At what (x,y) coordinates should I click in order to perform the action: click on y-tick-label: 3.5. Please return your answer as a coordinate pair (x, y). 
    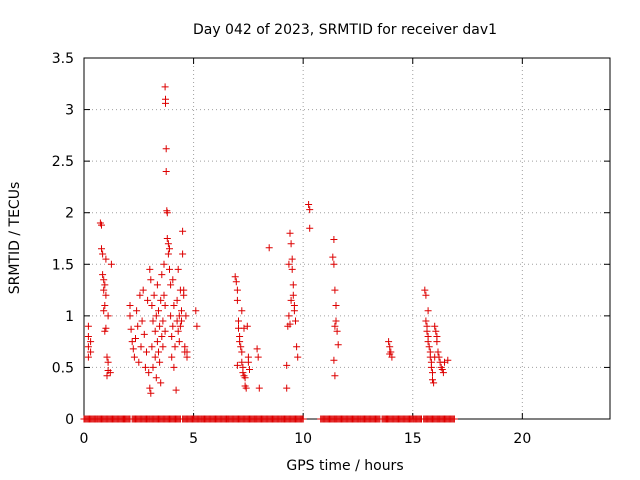
    Looking at the image, I should click on (63, 59).